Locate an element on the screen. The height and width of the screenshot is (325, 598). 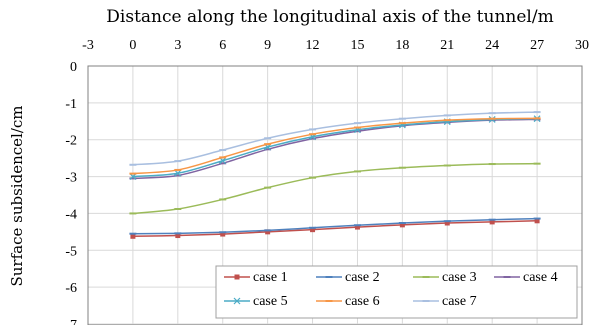
legend-label: case 3 is located at coordinates (459, 277).